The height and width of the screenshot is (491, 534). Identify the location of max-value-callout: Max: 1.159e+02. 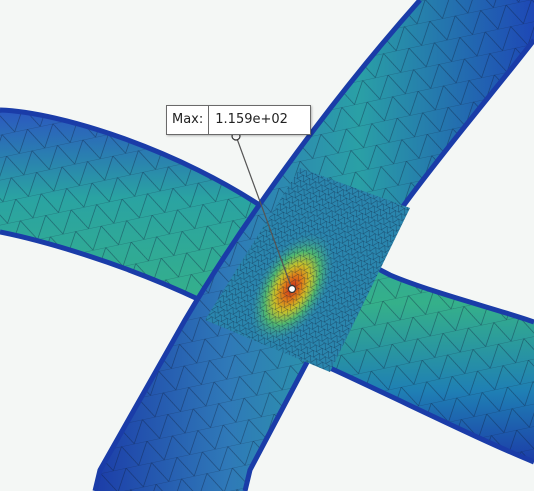
(238, 120).